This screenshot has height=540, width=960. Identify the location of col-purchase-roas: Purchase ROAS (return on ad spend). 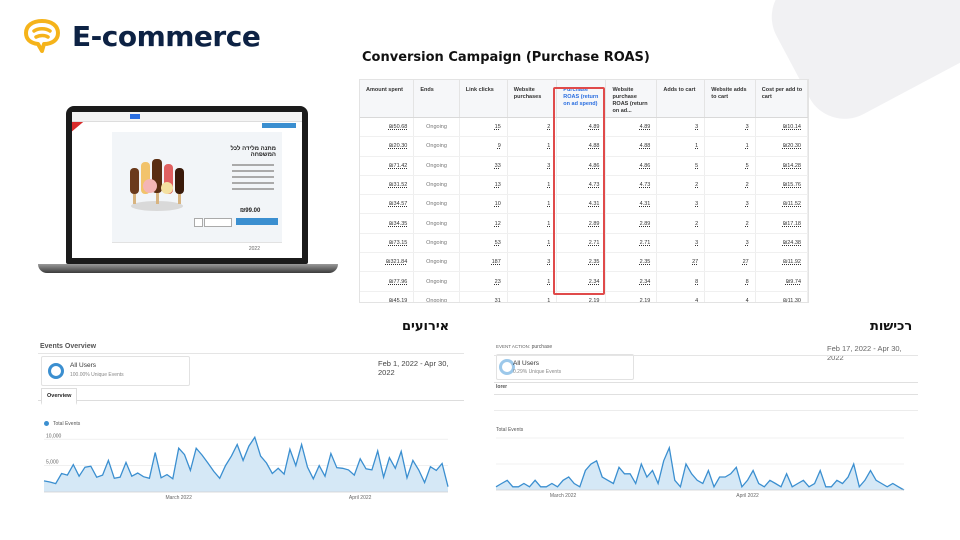
(581, 99).